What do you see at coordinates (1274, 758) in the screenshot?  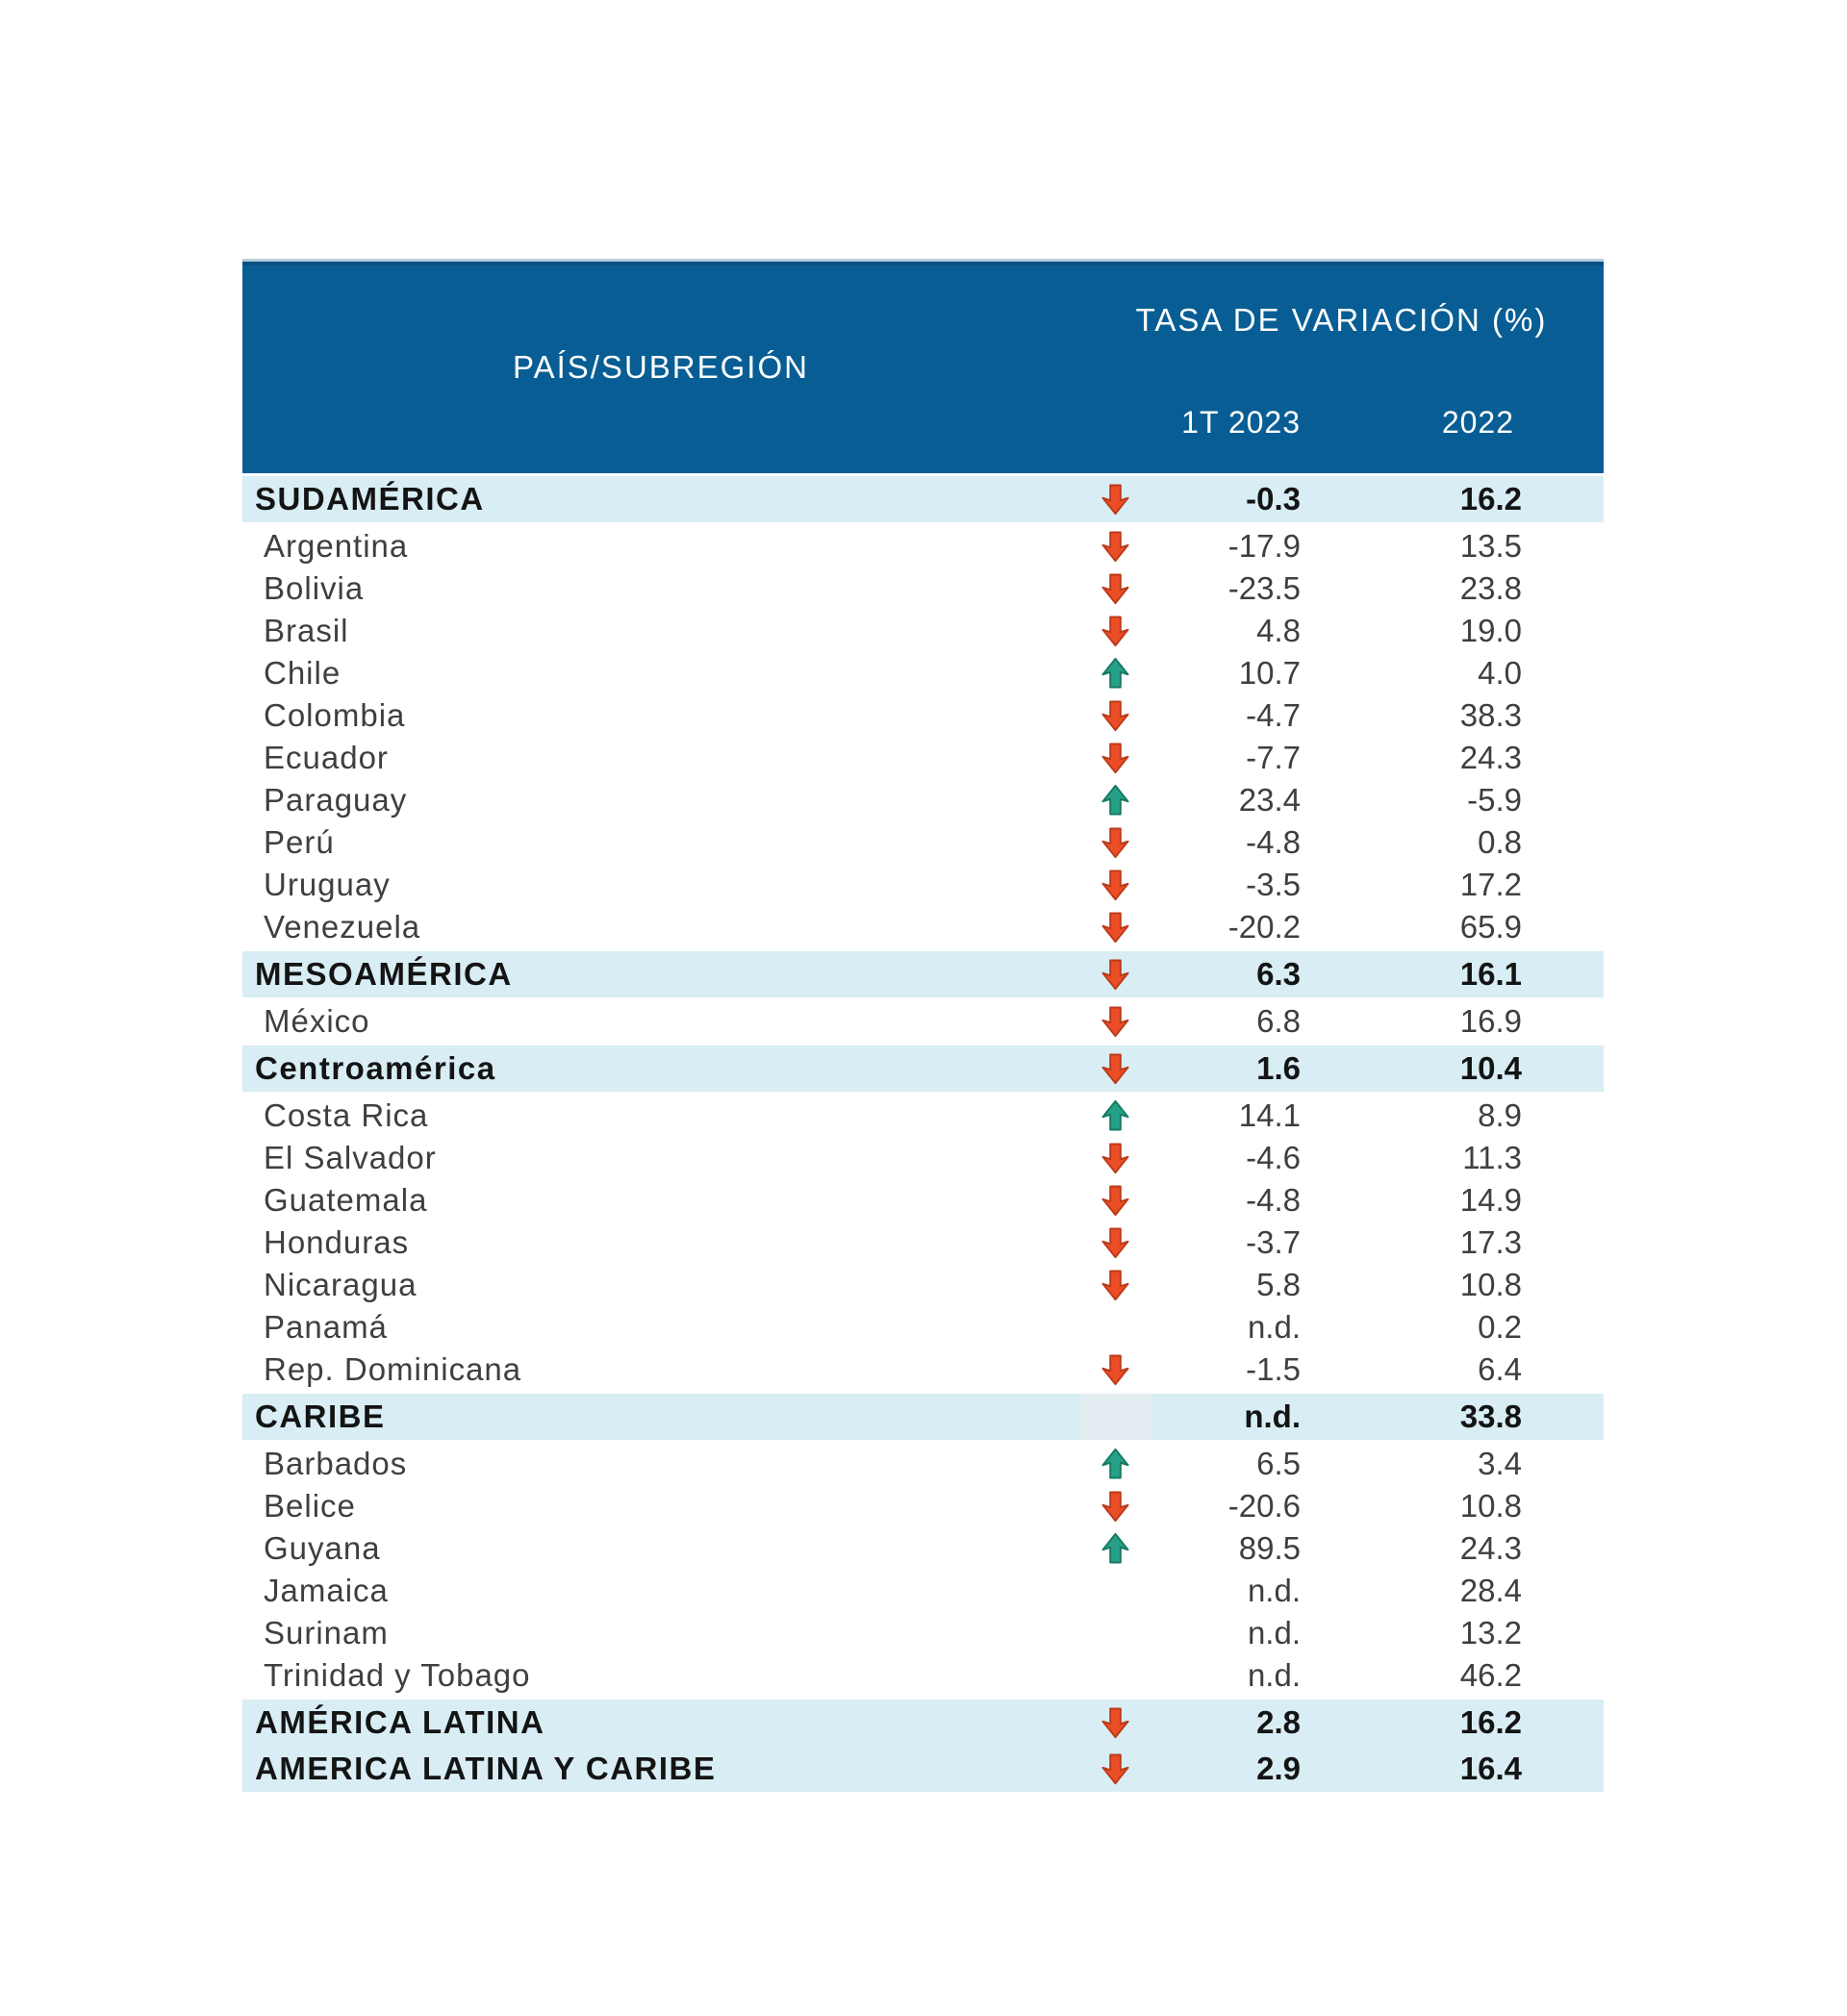 I see `value-1t2023: -7.7` at bounding box center [1274, 758].